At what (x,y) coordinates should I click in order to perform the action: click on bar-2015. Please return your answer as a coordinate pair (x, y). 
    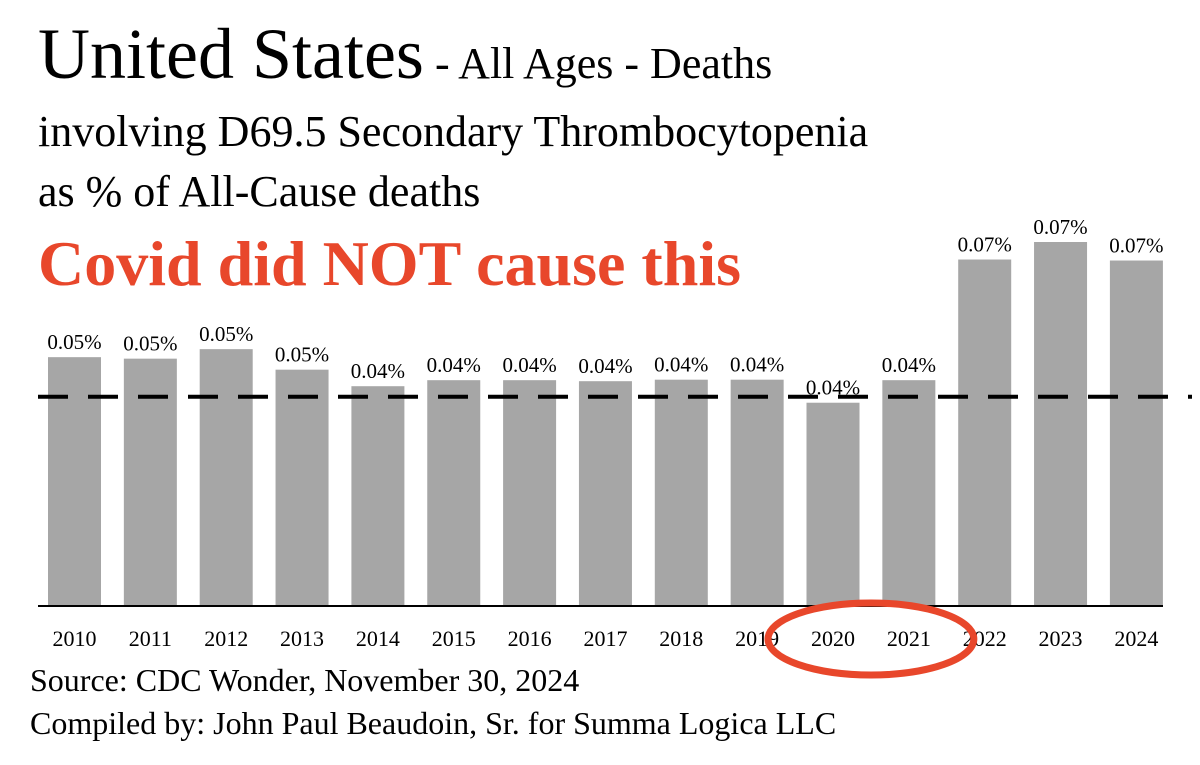
    Looking at the image, I should click on (454, 493).